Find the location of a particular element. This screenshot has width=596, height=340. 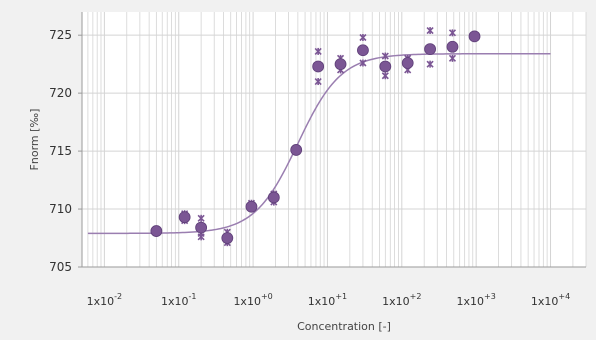

y-tick-label: 710 is located at coordinates (60, 209).